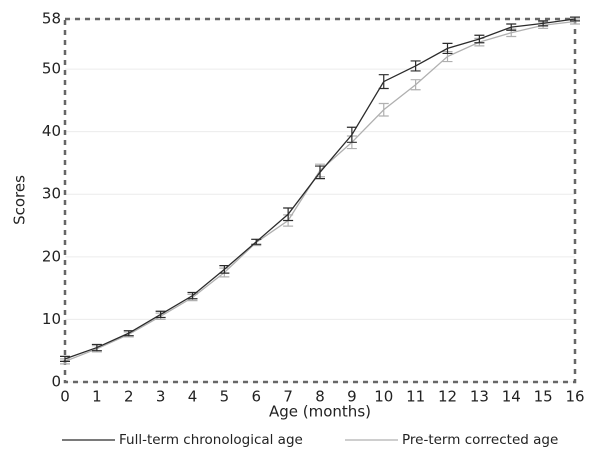 This screenshot has height=455, width=593. What do you see at coordinates (97, 397) in the screenshot?
I see `x-tick-label: 1` at bounding box center [97, 397].